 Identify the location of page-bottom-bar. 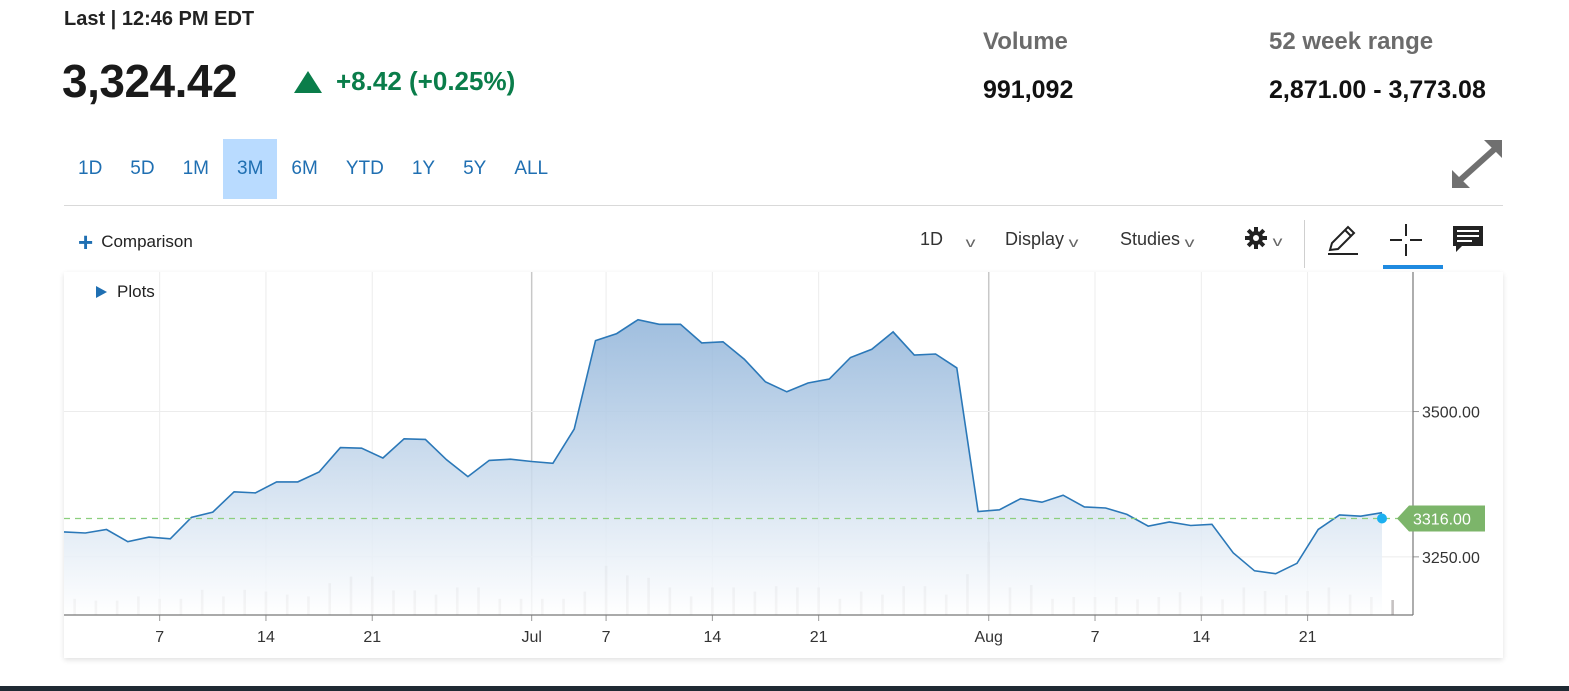
(784, 688).